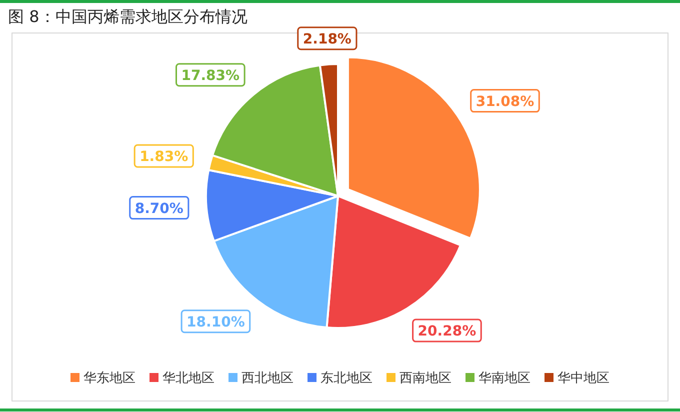  What do you see at coordinates (110, 378) in the screenshot?
I see `legend-label: 华东地区` at bounding box center [110, 378].